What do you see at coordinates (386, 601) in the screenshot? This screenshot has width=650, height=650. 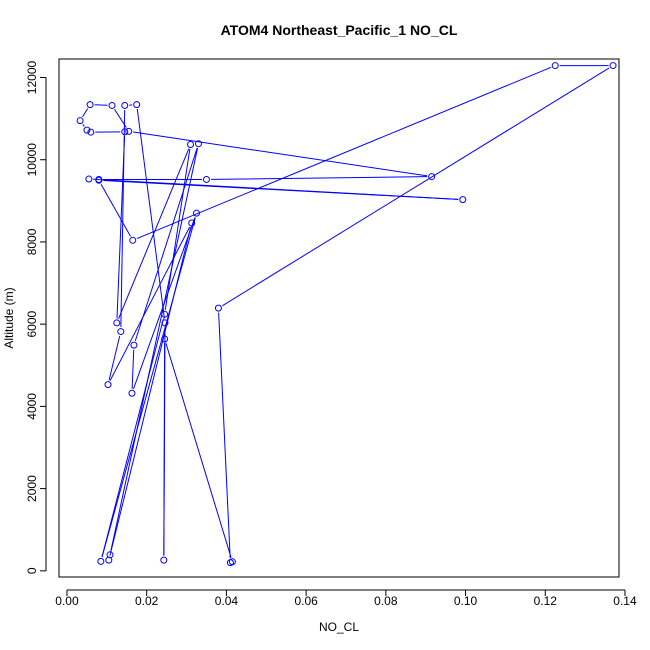 I see `x-tick-label: 0.08` at bounding box center [386, 601].